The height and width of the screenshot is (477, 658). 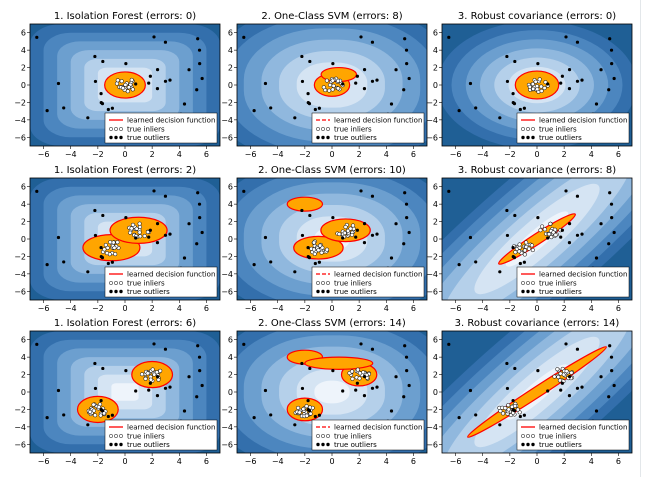 What do you see at coordinates (23, 204) in the screenshot?
I see `y-tick-label: 4` at bounding box center [23, 204].